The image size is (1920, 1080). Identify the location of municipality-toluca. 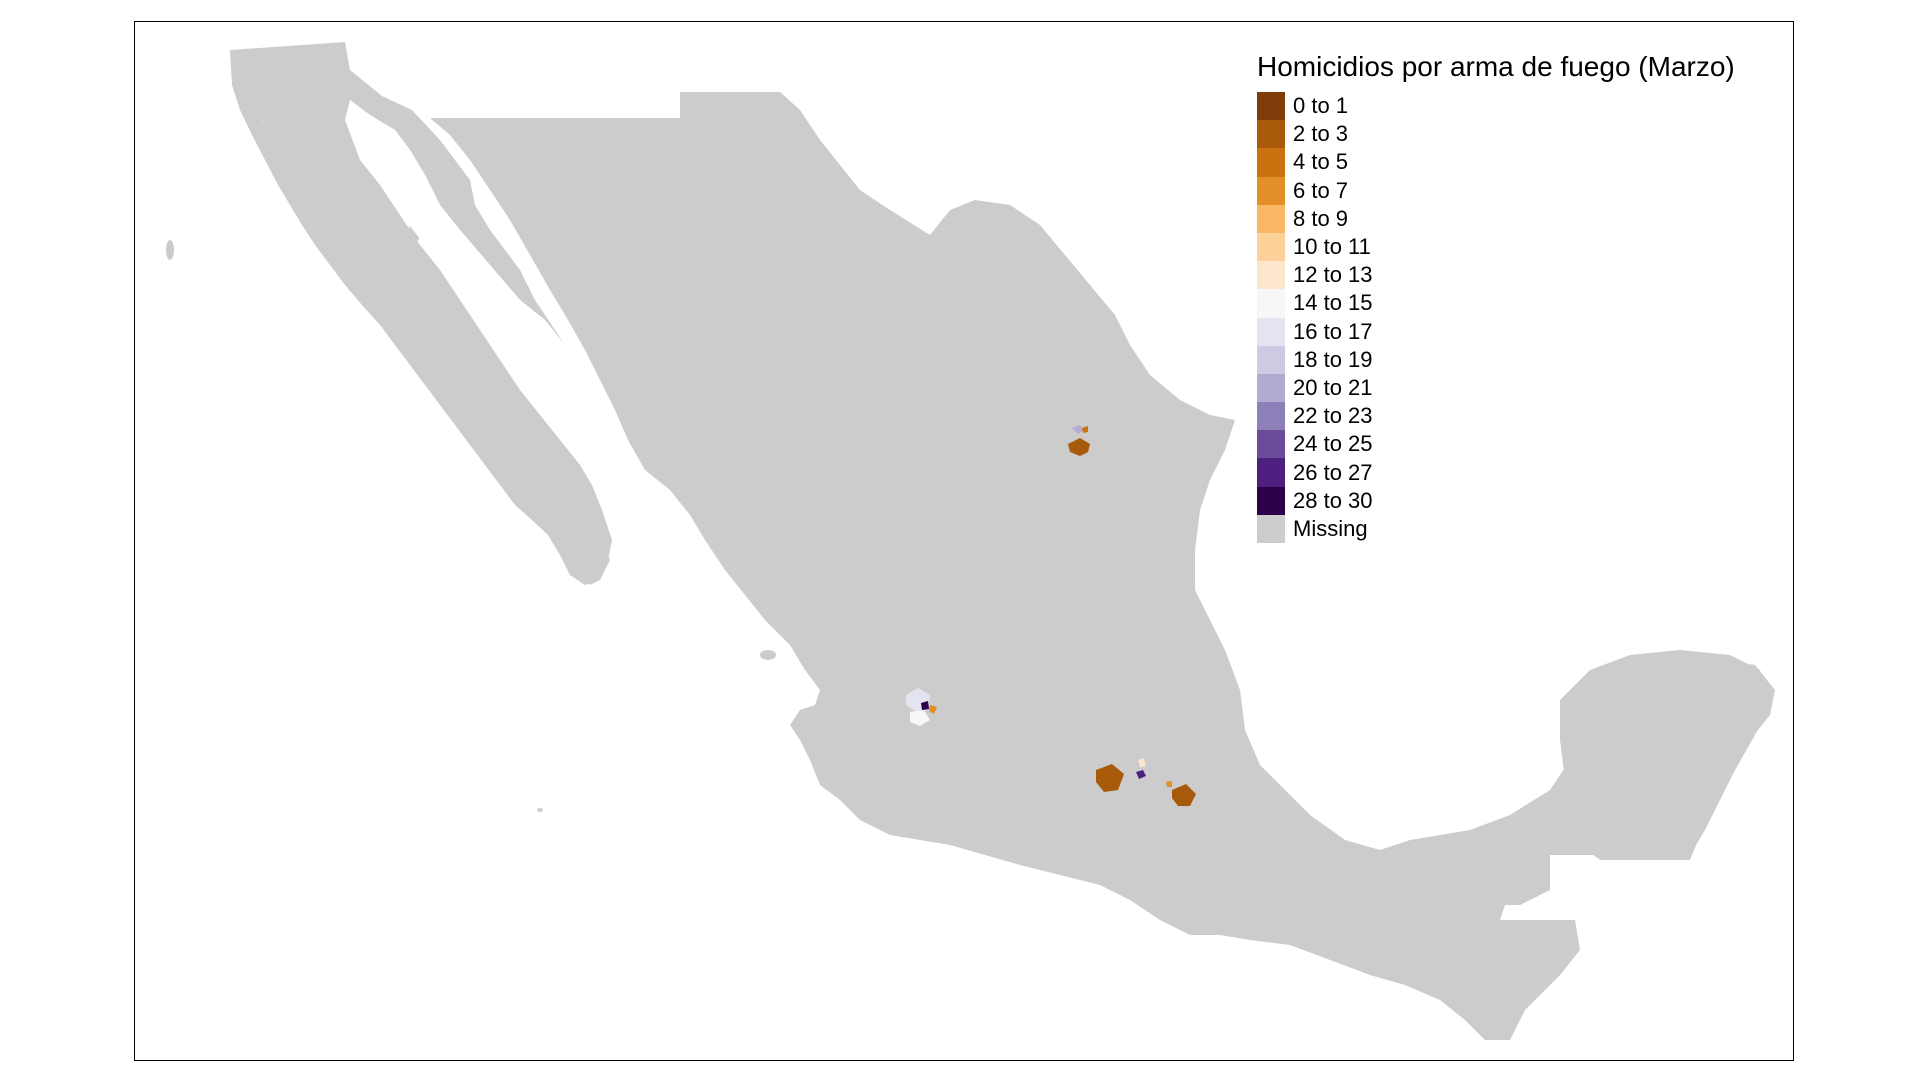
(1110, 778).